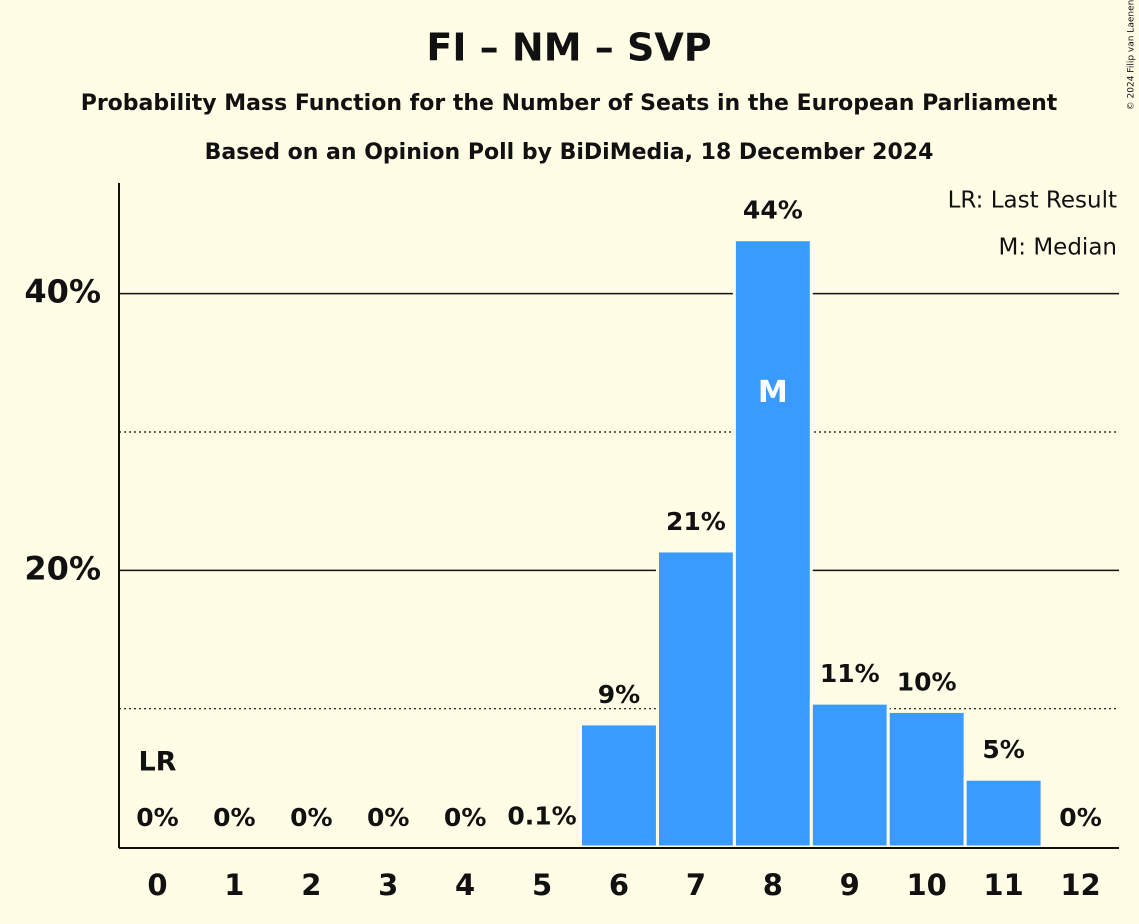 The width and height of the screenshot is (1139, 924). Describe the element at coordinates (1003, 885) in the screenshot. I see `x-tick-label: 11` at that location.